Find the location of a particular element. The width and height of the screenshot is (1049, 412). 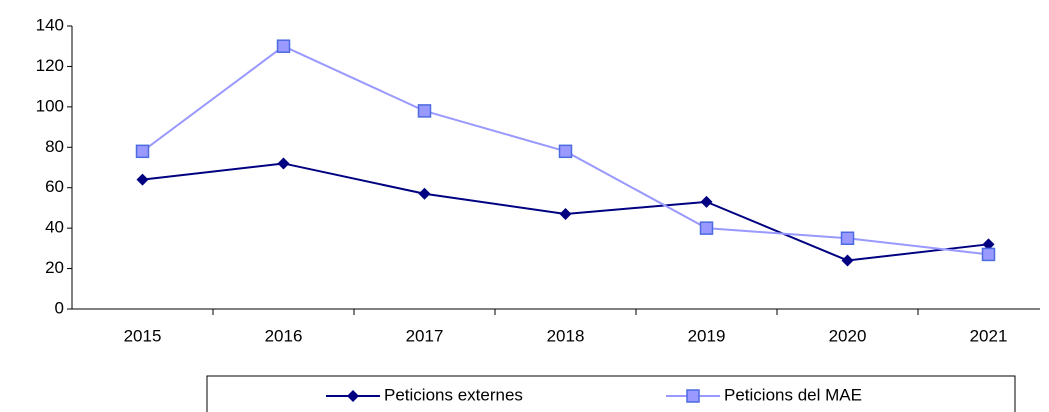

y-tick-label: 0 is located at coordinates (59, 307).